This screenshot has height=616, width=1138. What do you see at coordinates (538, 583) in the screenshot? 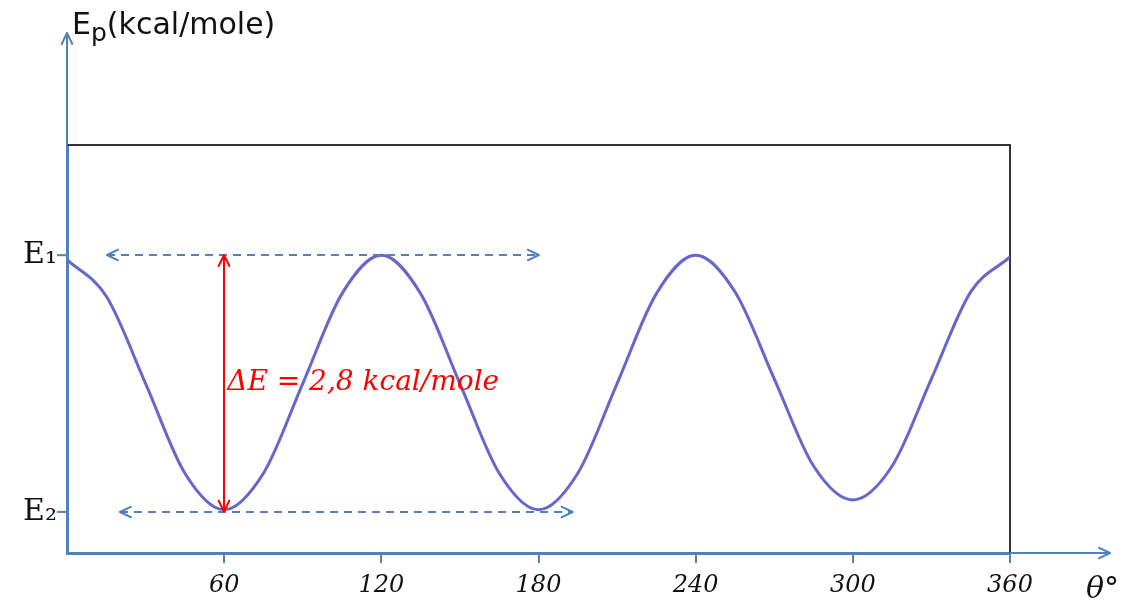
I see `x-tick-label: 180` at bounding box center [538, 583].